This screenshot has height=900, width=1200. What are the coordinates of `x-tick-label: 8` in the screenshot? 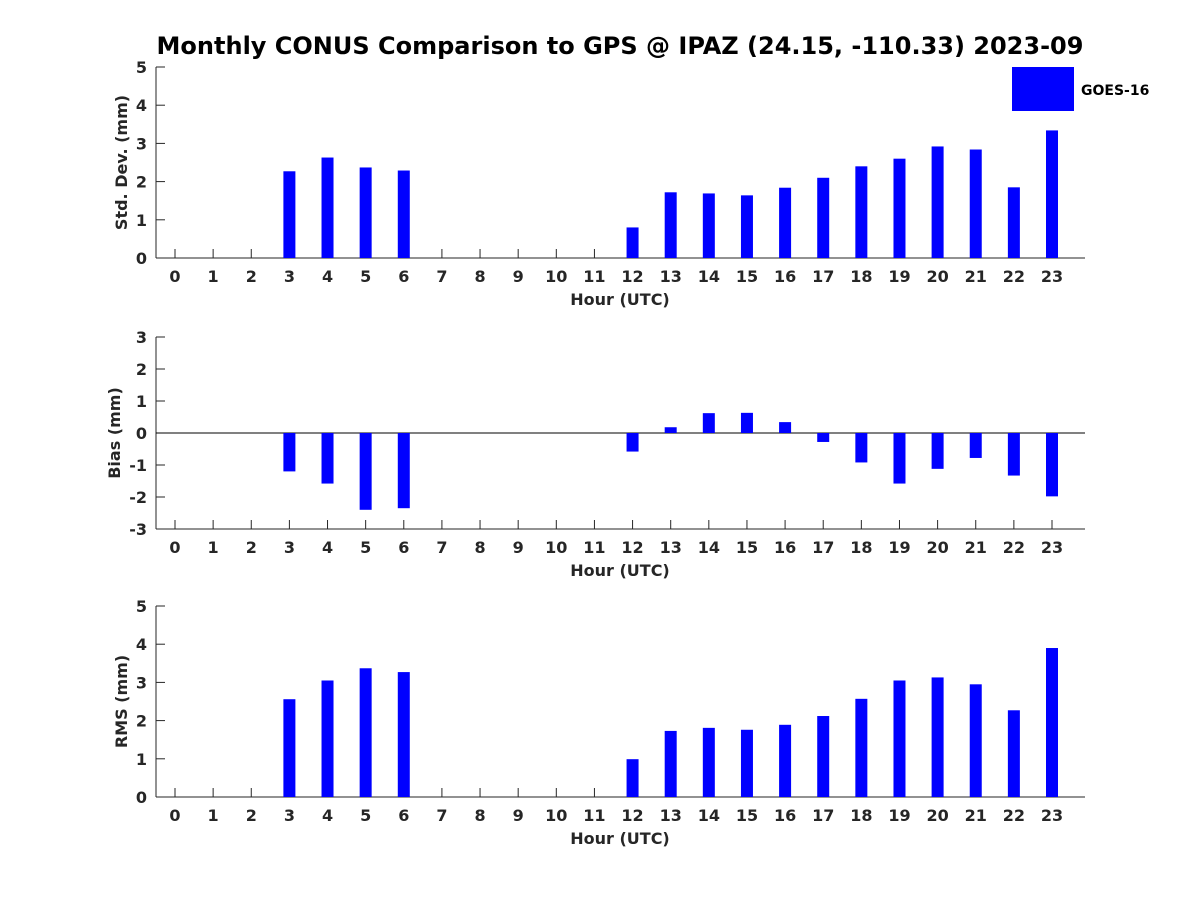 It's located at (479, 276).